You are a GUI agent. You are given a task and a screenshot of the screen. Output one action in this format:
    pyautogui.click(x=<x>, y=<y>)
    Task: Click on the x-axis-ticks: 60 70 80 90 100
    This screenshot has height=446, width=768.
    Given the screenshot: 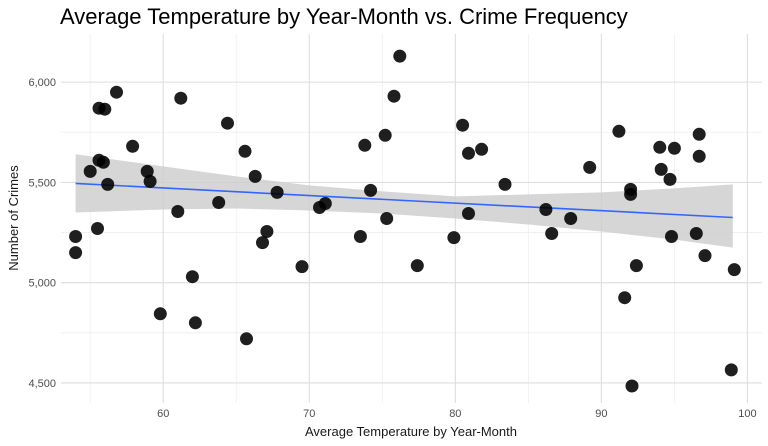 What is the action you would take?
    pyautogui.click(x=456, y=414)
    